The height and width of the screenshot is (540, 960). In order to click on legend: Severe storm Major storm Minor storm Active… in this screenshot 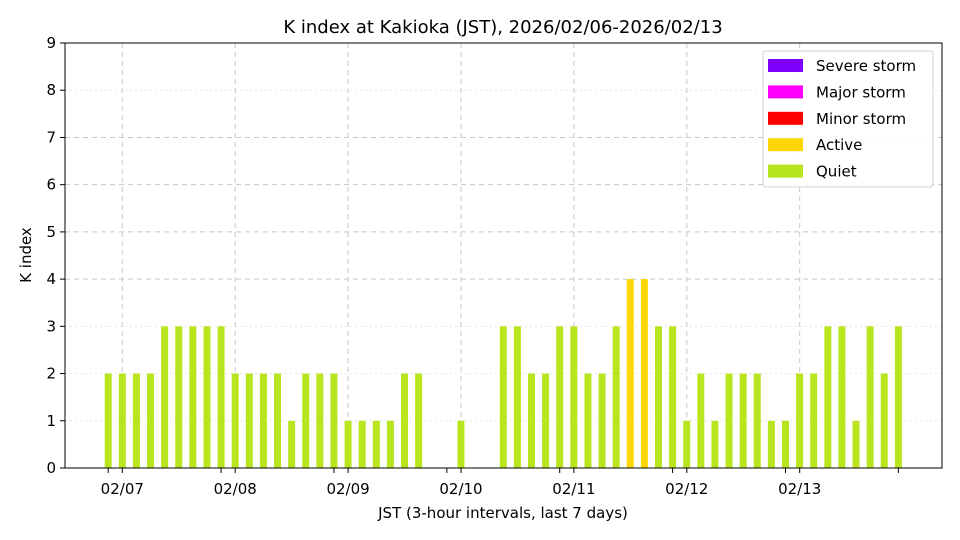, I will do `click(848, 119)`.